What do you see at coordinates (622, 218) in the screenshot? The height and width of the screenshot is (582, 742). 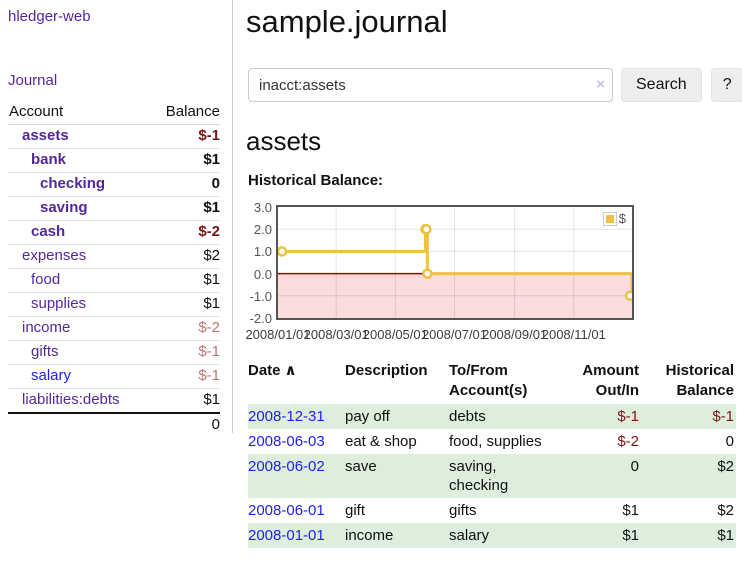 I see `legend-label: $` at bounding box center [622, 218].